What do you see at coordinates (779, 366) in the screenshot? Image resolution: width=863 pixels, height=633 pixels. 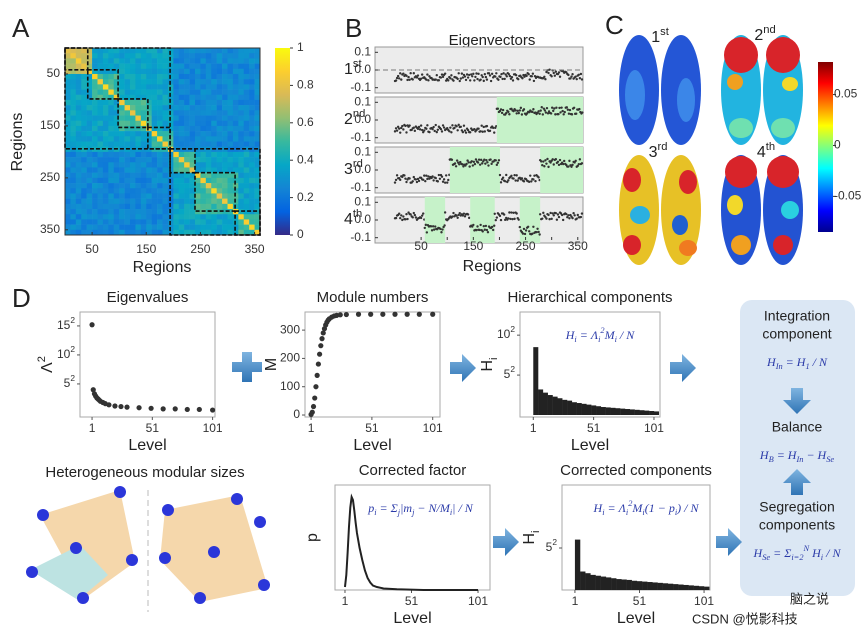 I see `formula-part: In` at bounding box center [779, 366].